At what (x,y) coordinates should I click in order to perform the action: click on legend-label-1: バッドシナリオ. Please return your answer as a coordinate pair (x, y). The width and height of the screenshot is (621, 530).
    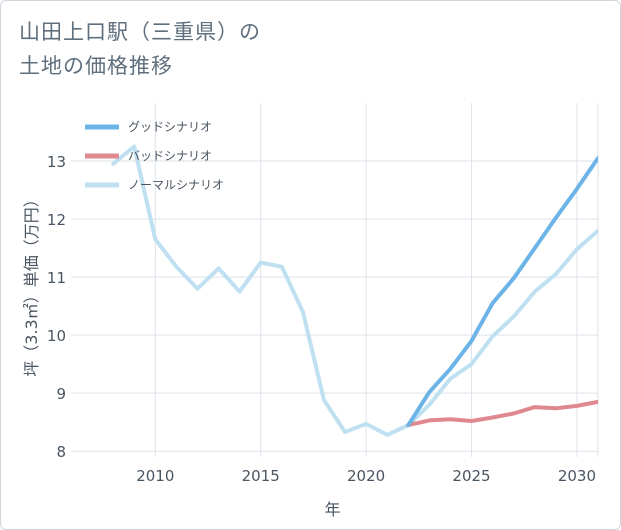
    Looking at the image, I should click on (170, 156).